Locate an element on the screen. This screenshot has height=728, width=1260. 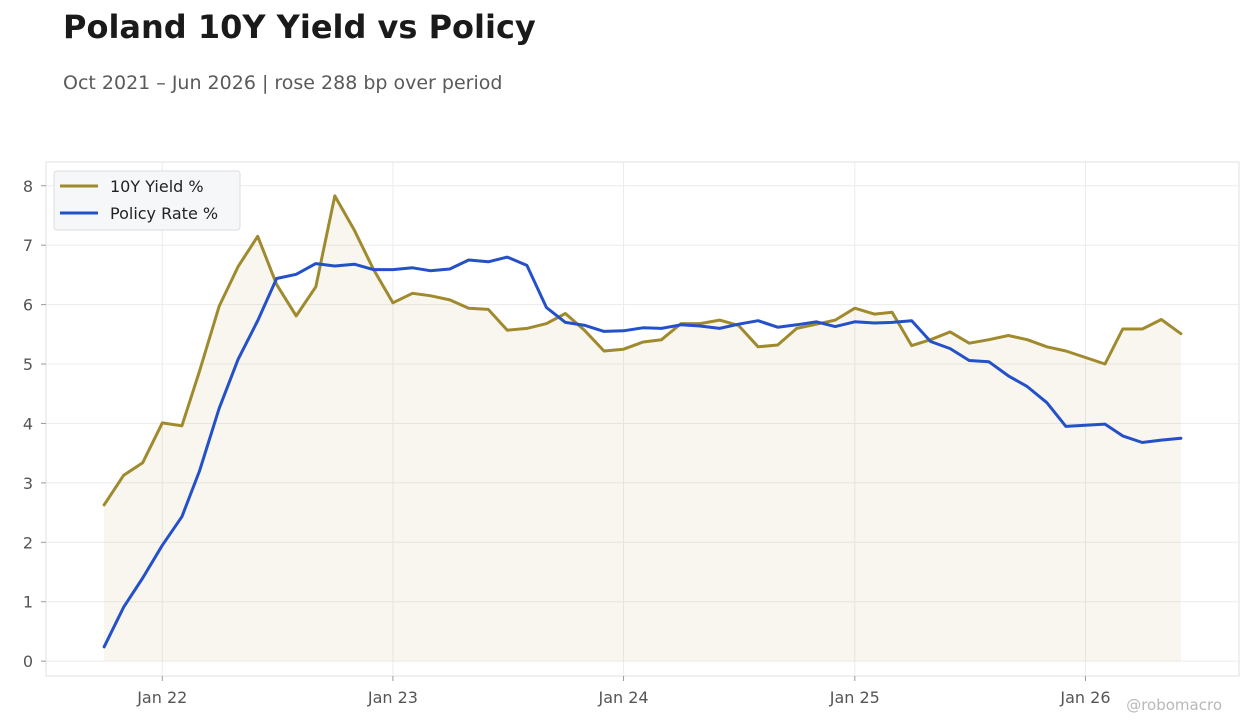
y-tick-label: 4 is located at coordinates (28, 423).